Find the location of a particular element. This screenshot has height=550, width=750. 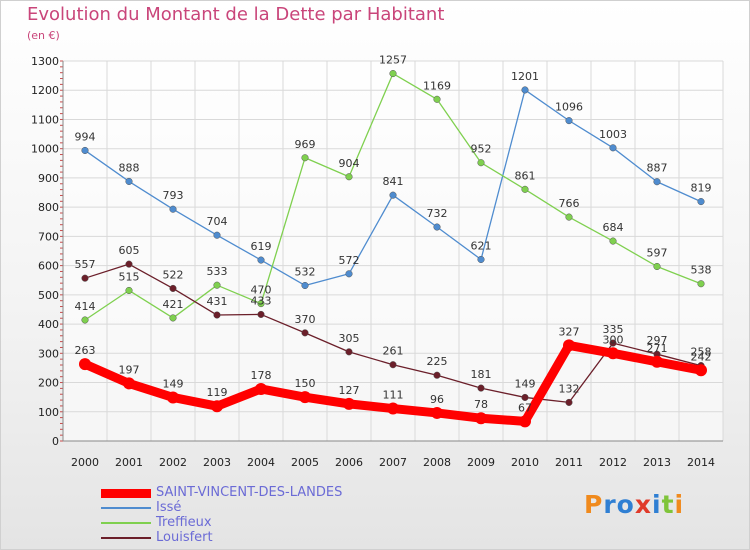

data-label-louisfert: 297 is located at coordinates (657, 340).